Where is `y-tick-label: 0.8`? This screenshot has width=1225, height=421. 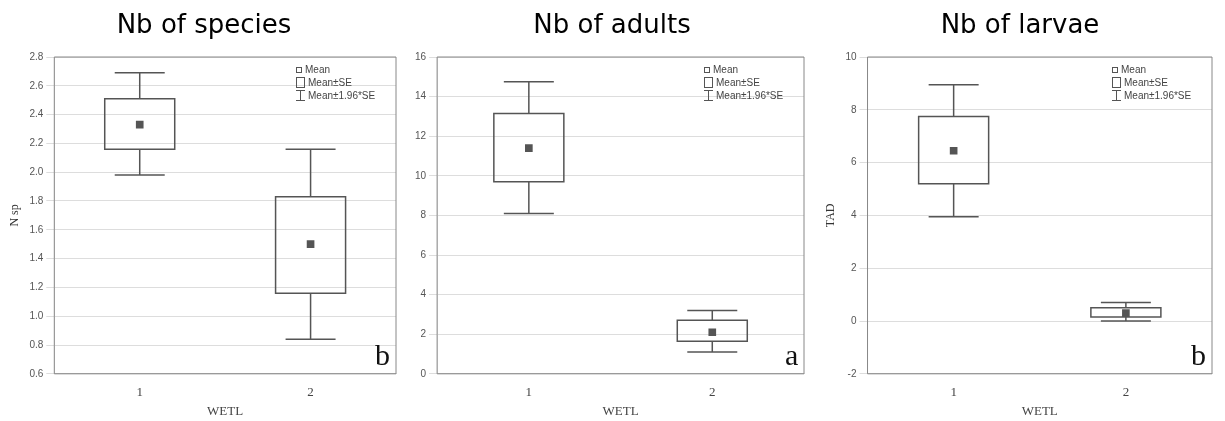 y-tick-label: 0.8 is located at coordinates (36, 344).